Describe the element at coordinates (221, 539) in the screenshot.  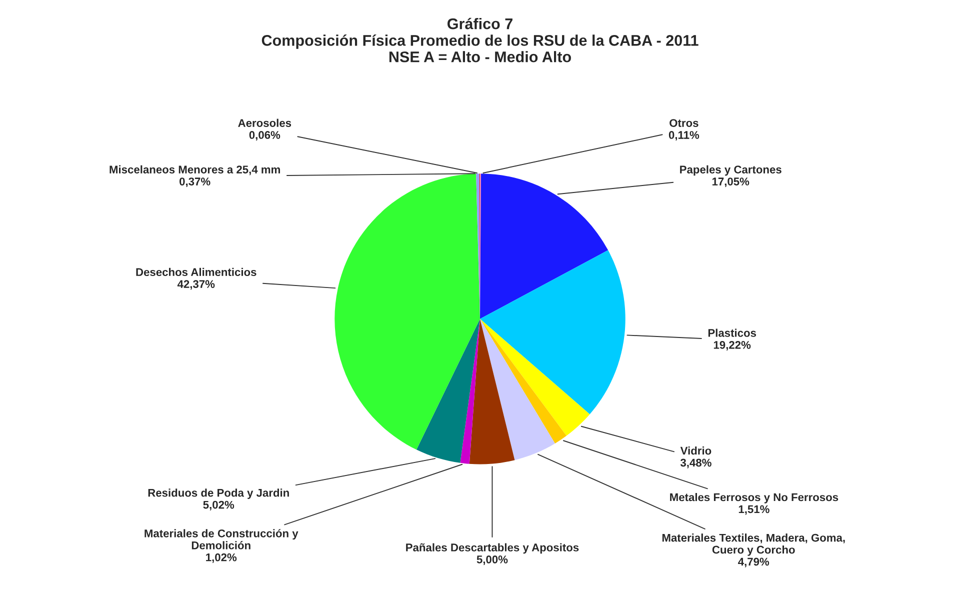
I see `slice-label: Materiales de Construcción y Demolición` at that location.